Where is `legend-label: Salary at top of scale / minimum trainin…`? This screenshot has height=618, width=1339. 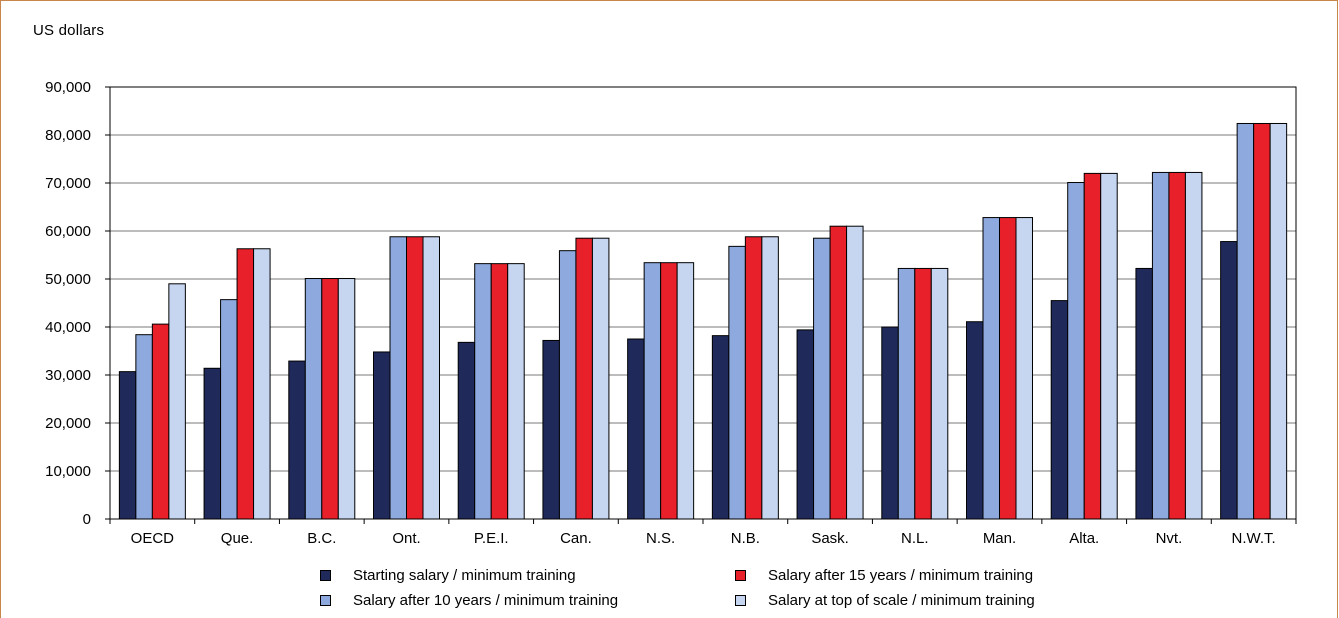 legend-label: Salary at top of scale / minimum trainin… is located at coordinates (901, 600).